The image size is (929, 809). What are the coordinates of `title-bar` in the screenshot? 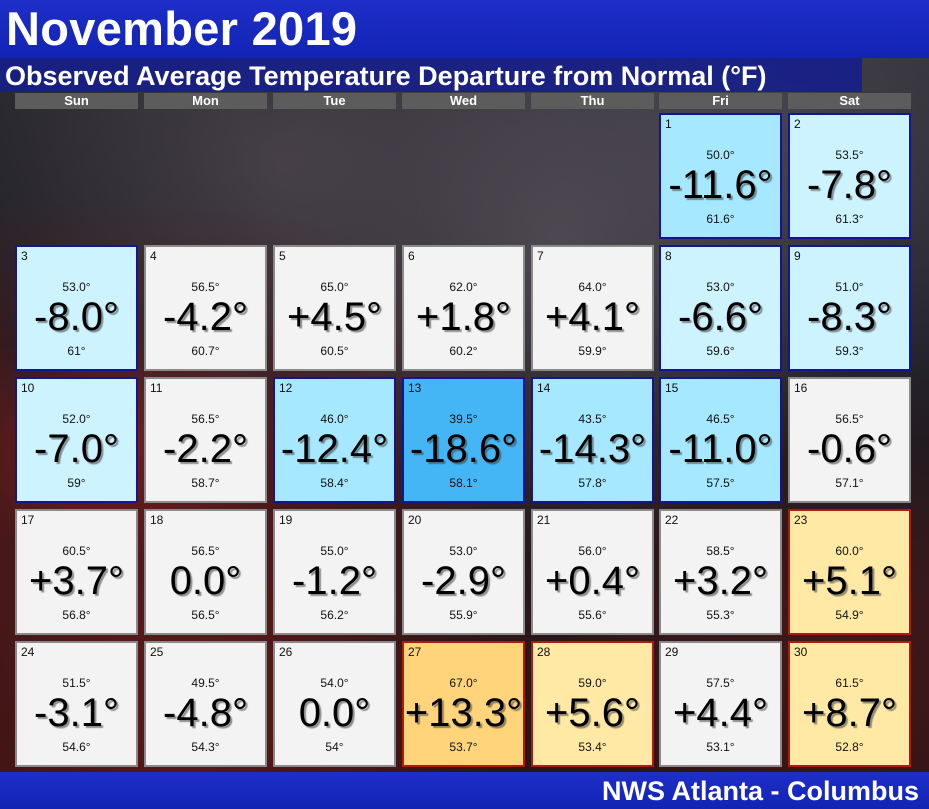 It's located at (464, 29).